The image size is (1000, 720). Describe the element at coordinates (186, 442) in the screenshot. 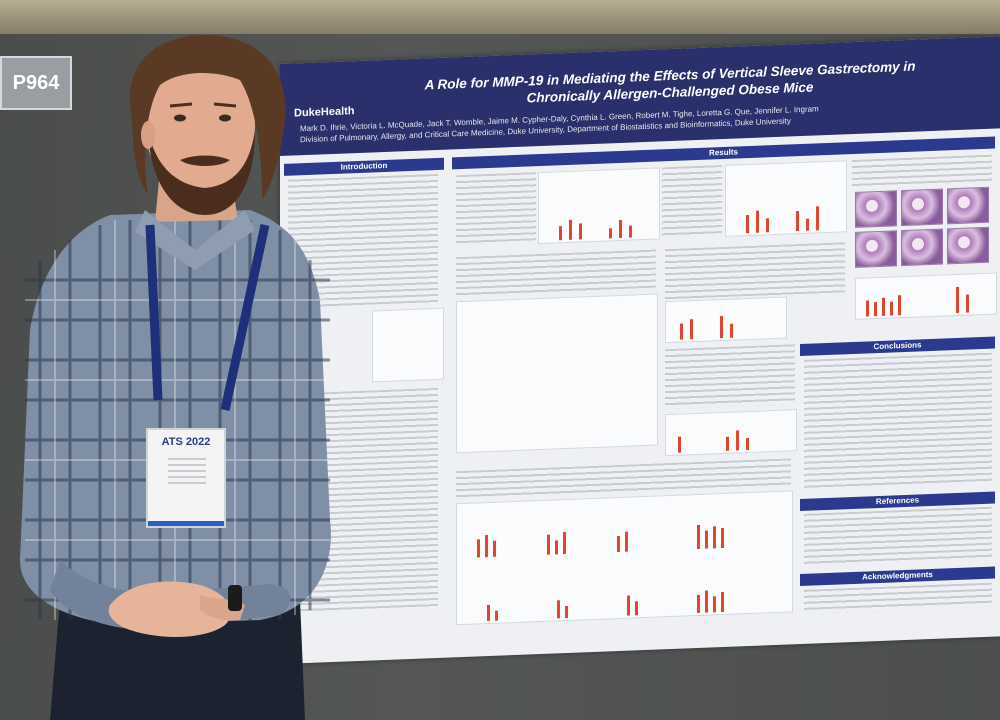

I see `badge-event: ATS 2022` at that location.